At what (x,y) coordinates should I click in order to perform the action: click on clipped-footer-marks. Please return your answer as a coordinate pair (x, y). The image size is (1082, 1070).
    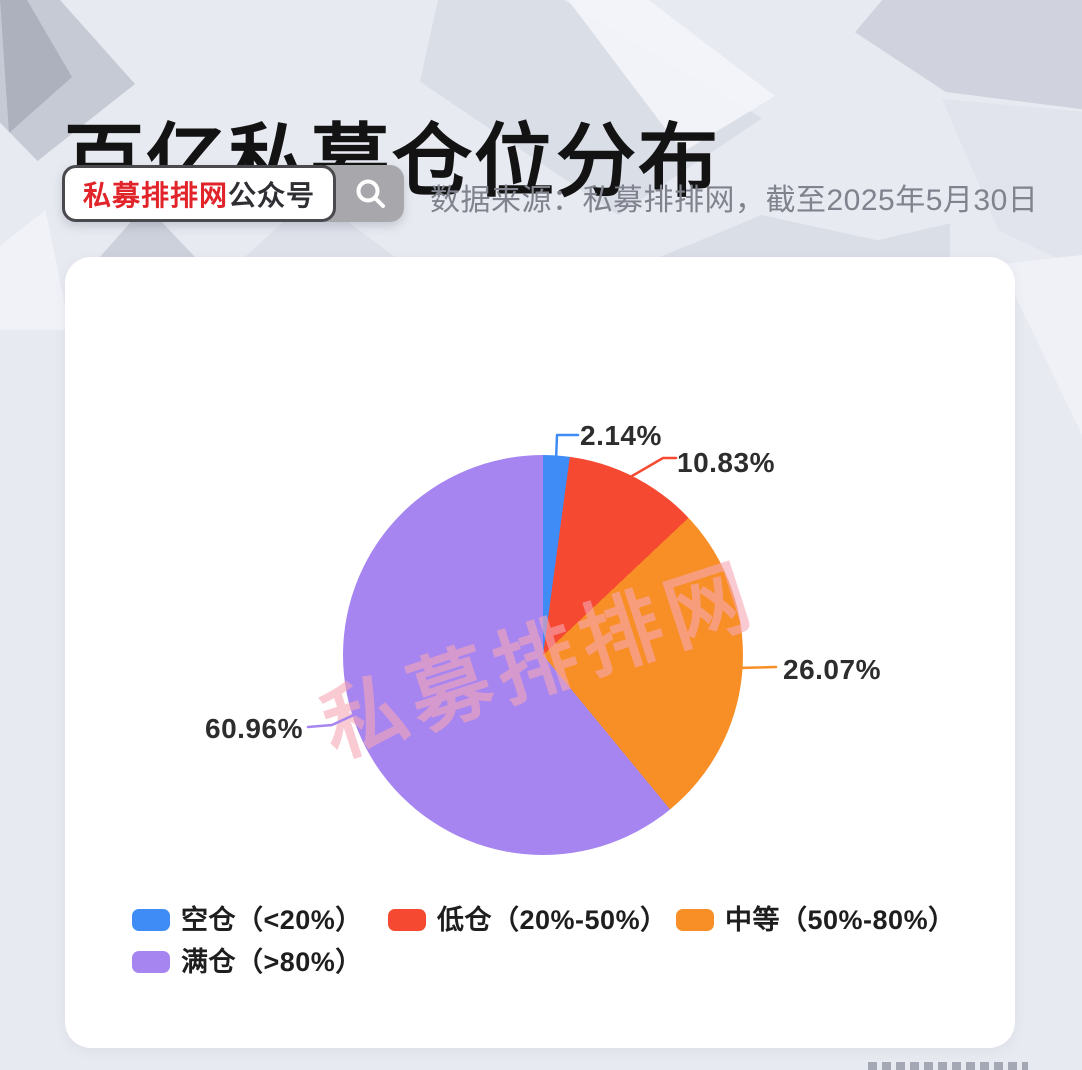
    Looking at the image, I should click on (948, 1066).